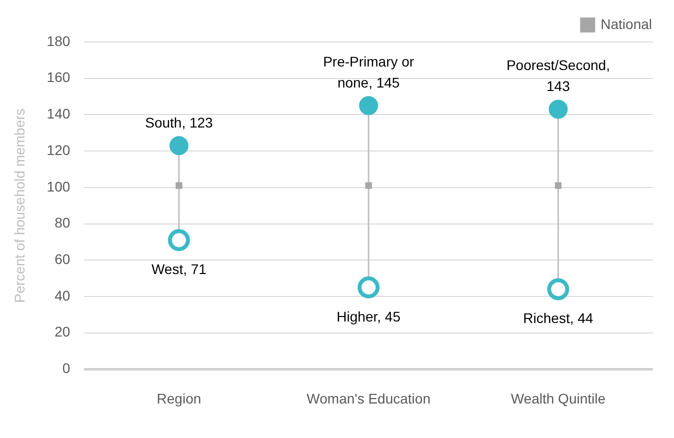 This screenshot has height=438, width=674. What do you see at coordinates (62, 258) in the screenshot?
I see `y-tick-label: 60` at bounding box center [62, 258].